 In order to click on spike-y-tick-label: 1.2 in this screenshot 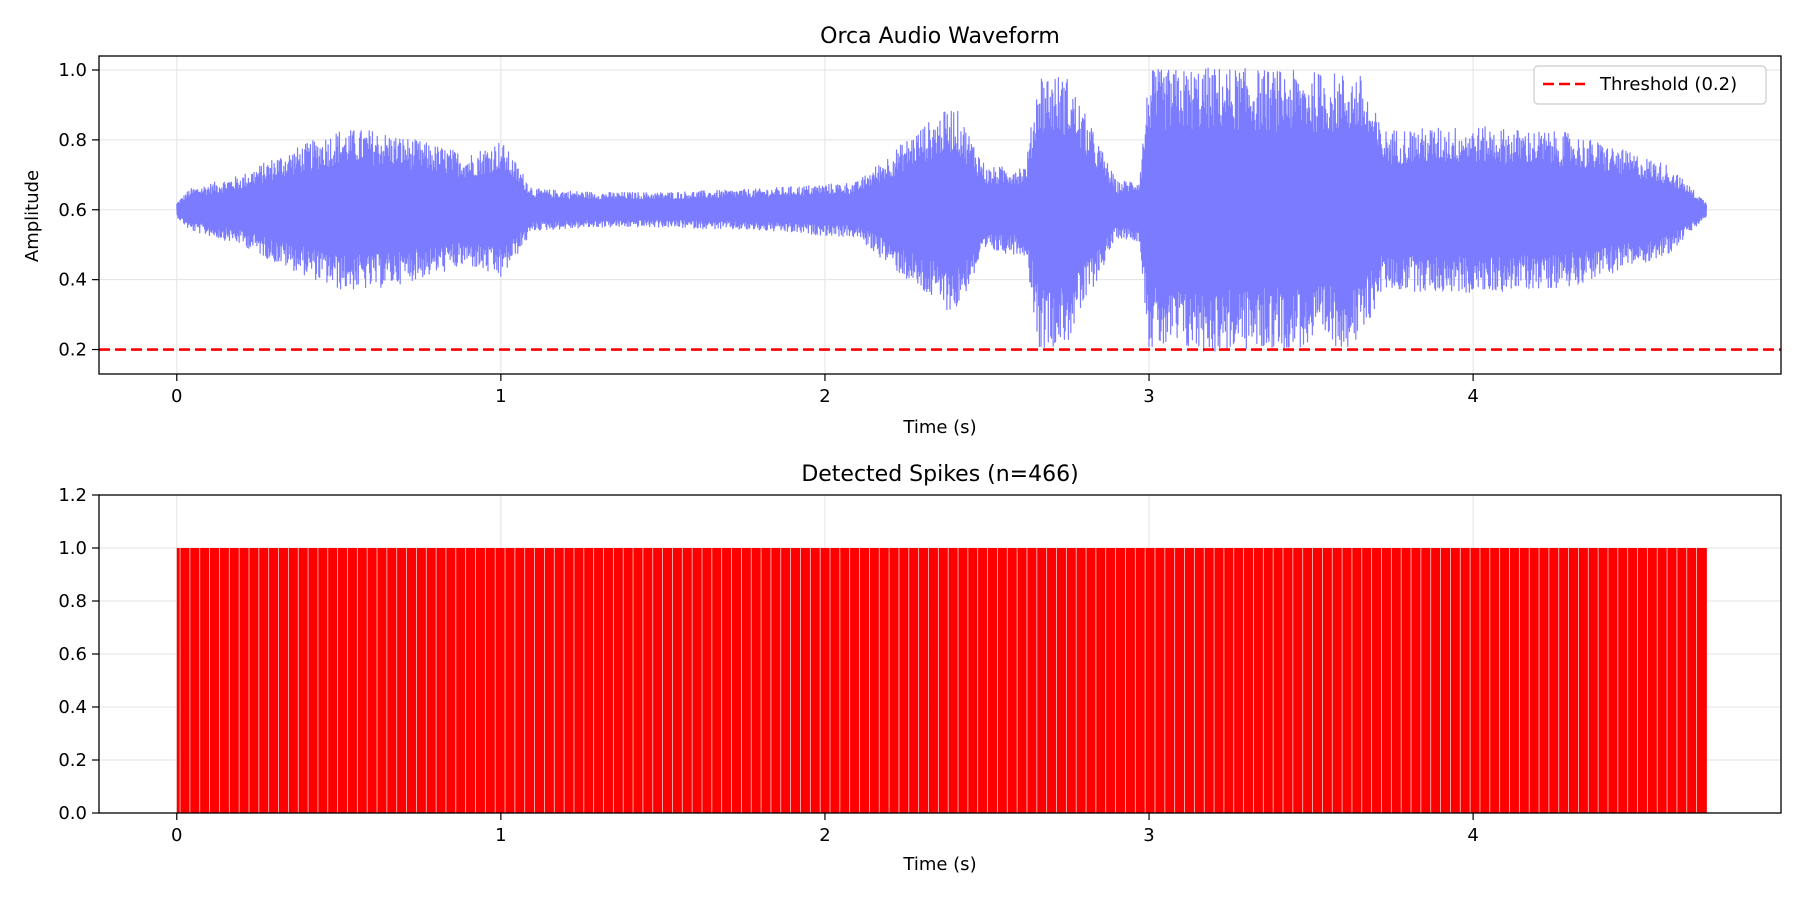, I will do `click(72, 495)`.